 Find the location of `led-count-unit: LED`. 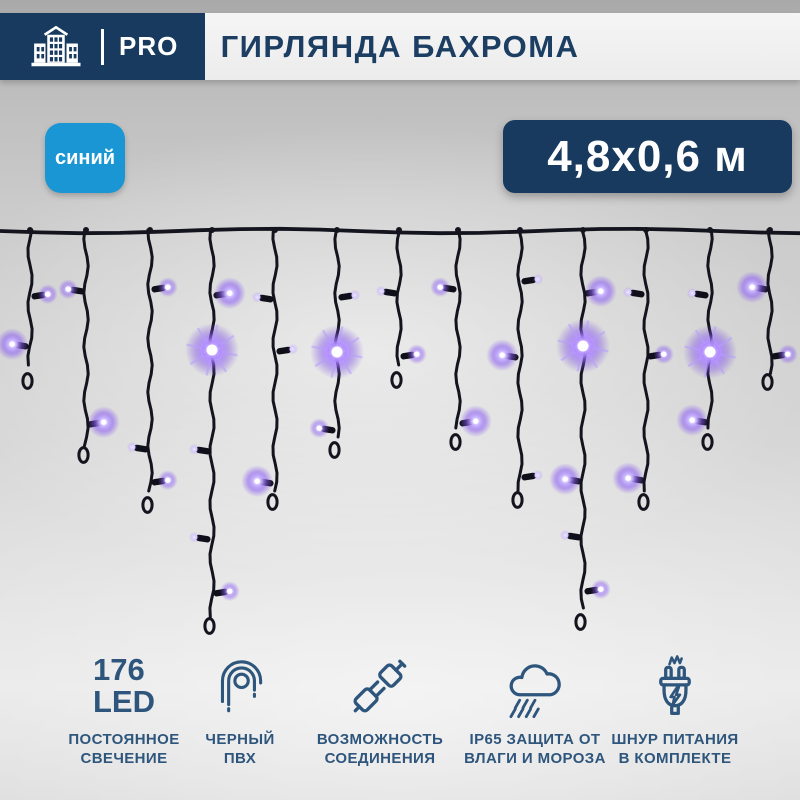

led-count-unit: LED is located at coordinates (124, 701).